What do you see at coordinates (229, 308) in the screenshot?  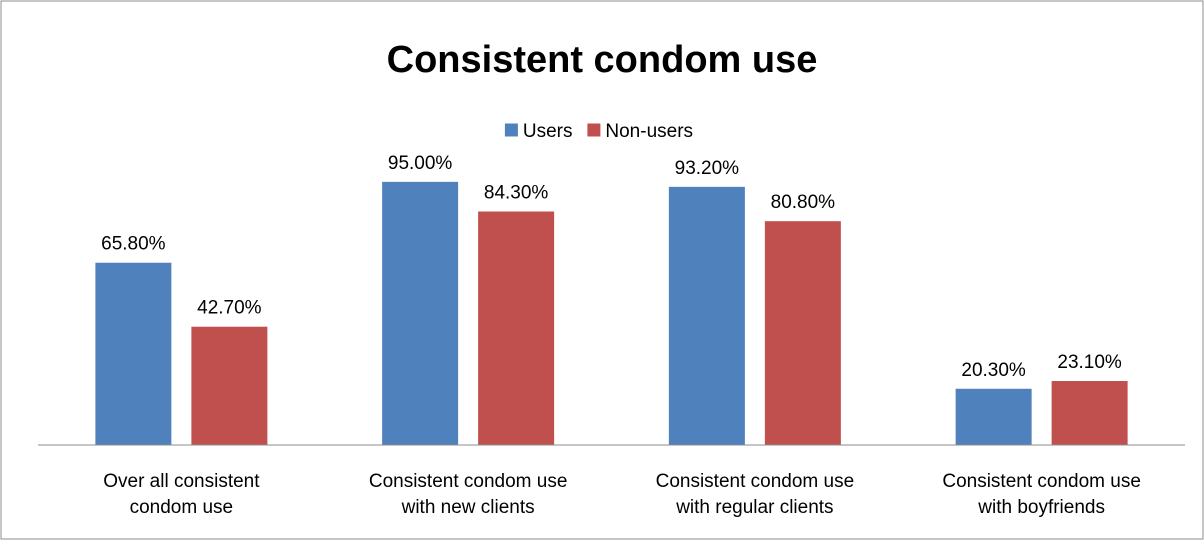 I see `data-label-non-users-1: 42.70%` at bounding box center [229, 308].